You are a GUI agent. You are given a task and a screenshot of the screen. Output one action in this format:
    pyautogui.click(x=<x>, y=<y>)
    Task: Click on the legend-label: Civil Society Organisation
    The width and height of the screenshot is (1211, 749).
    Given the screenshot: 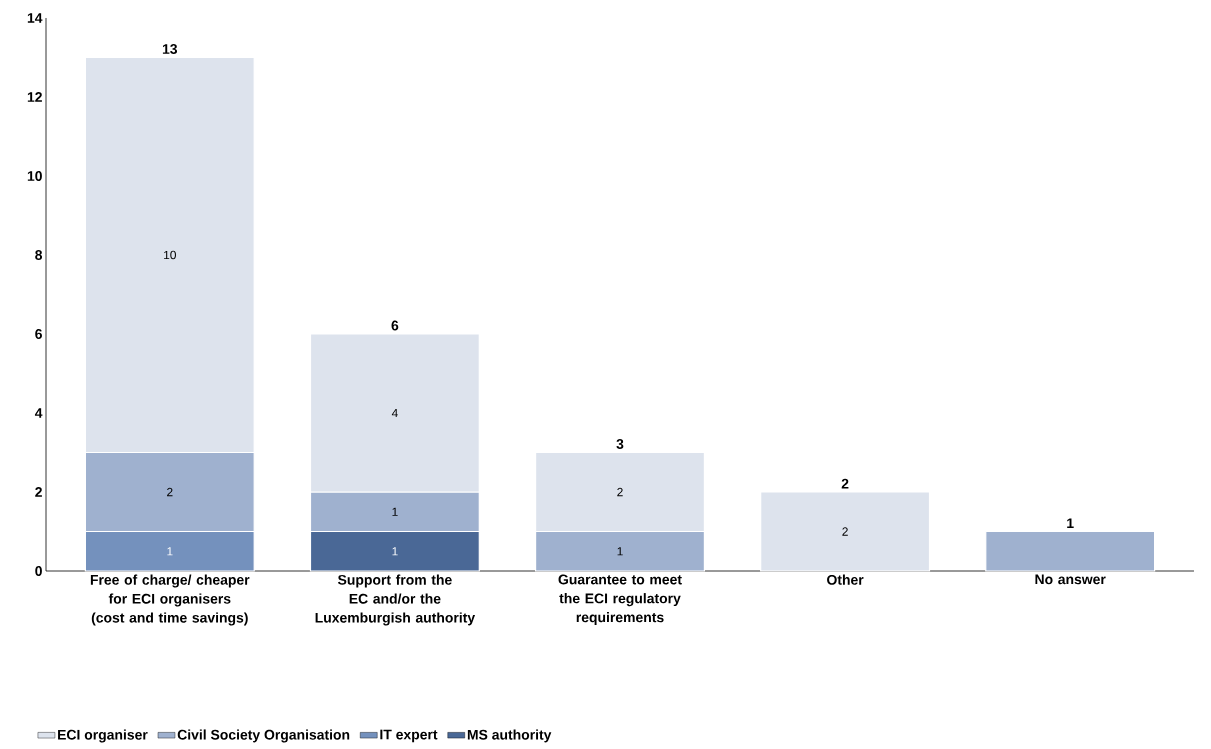 What is the action you would take?
    pyautogui.click(x=263, y=736)
    